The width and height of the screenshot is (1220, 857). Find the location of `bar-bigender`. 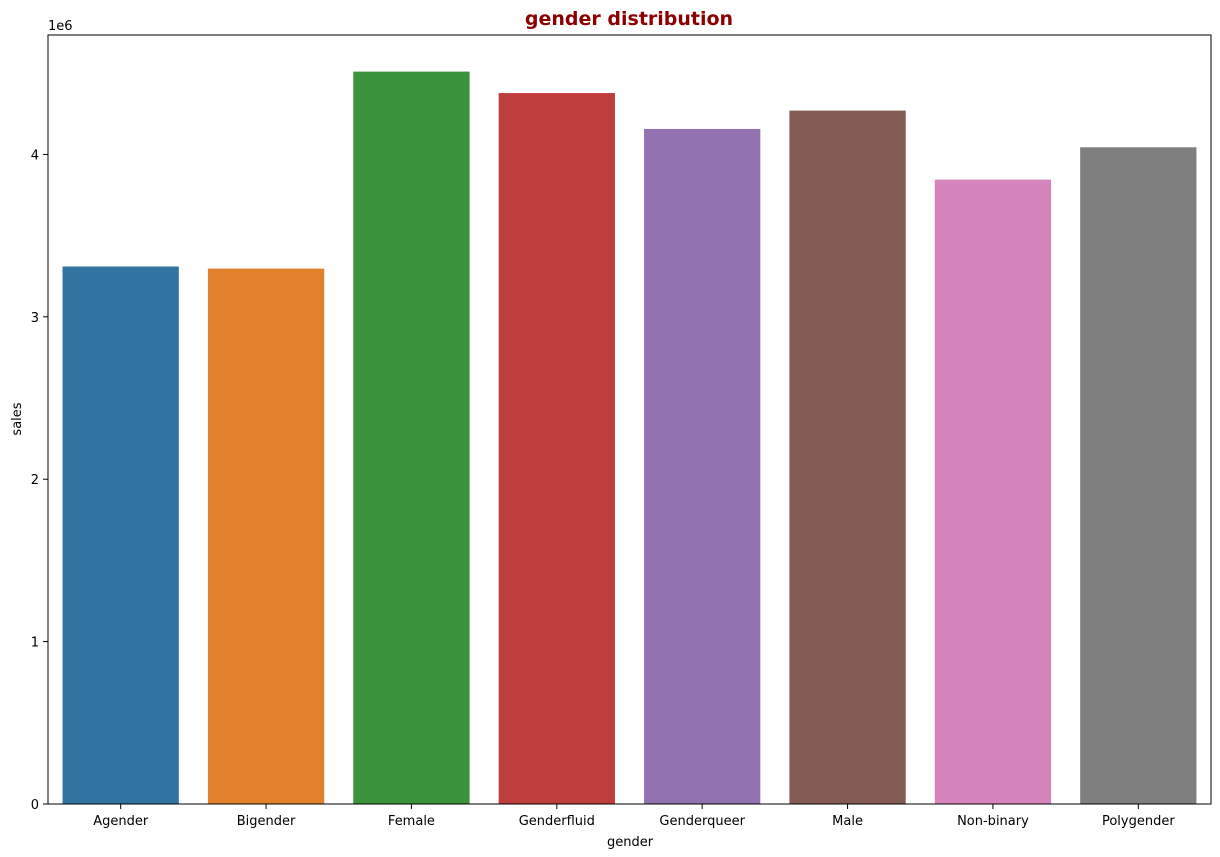

bar-bigender is located at coordinates (266, 536).